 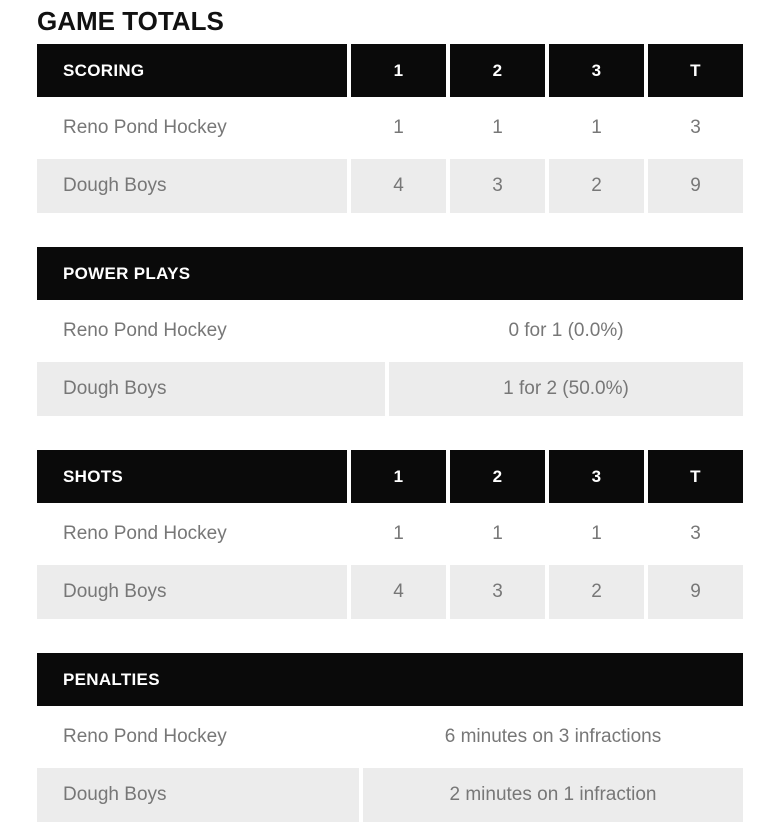 I want to click on stat-value-cell: 1 for 2 (50.0%), so click(x=566, y=389).